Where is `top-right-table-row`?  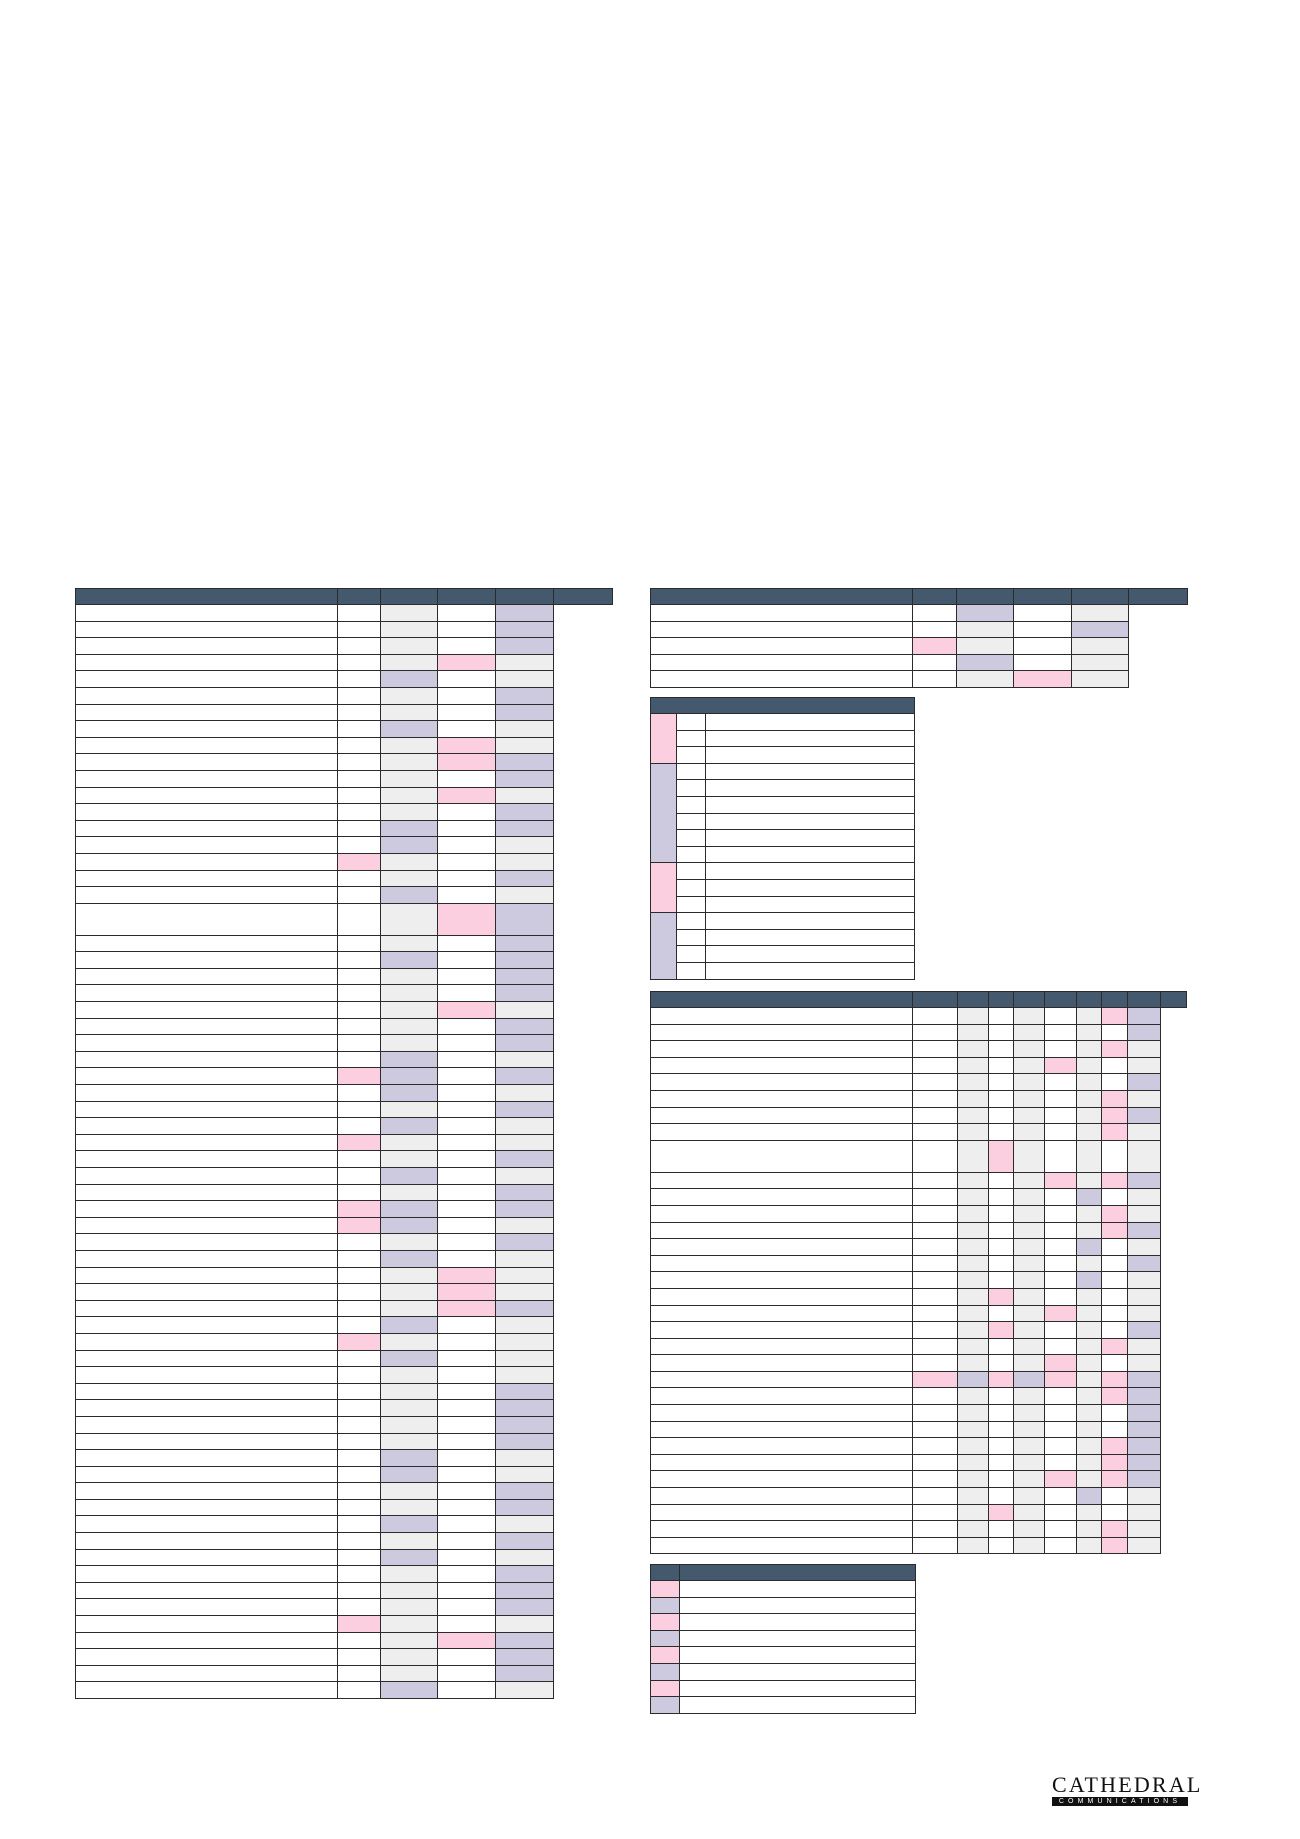 top-right-table-row is located at coordinates (919, 679).